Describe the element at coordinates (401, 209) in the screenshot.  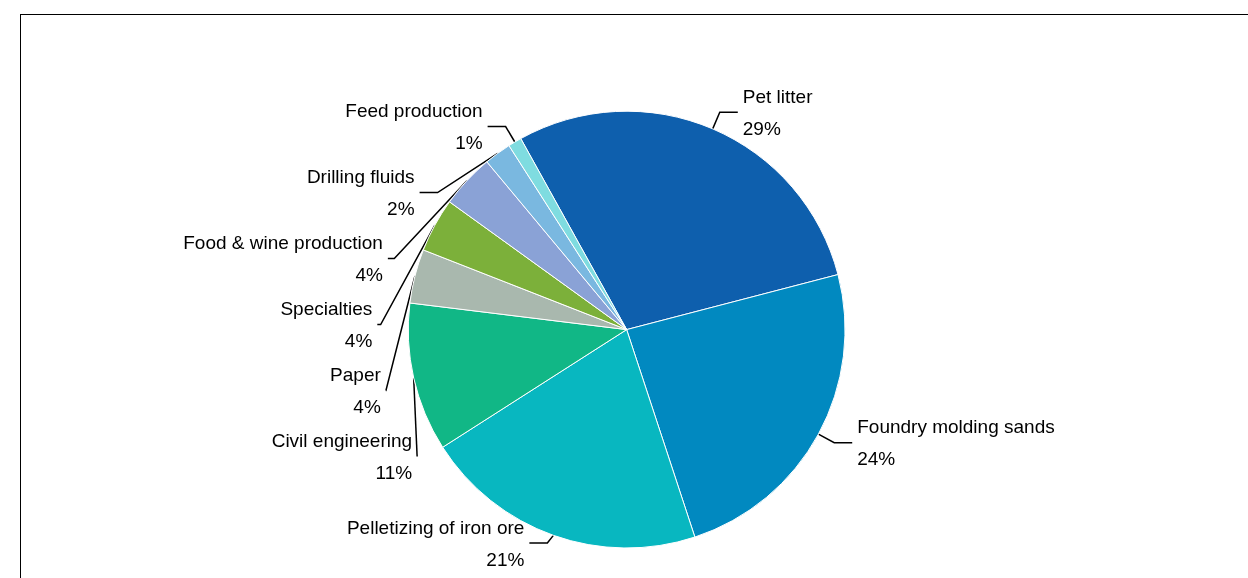
I see `data-label: 2%` at that location.